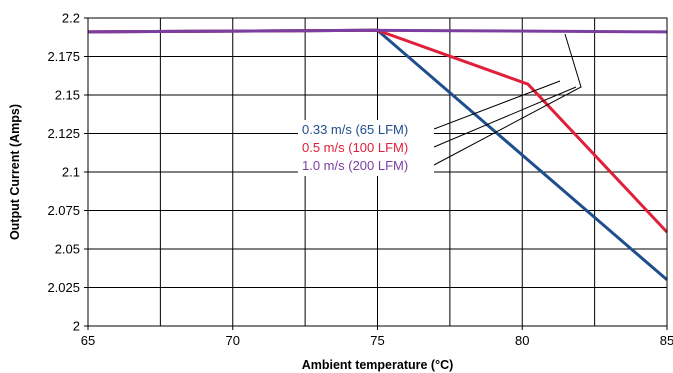  I want to click on x-tick-label: 80, so click(522, 340).